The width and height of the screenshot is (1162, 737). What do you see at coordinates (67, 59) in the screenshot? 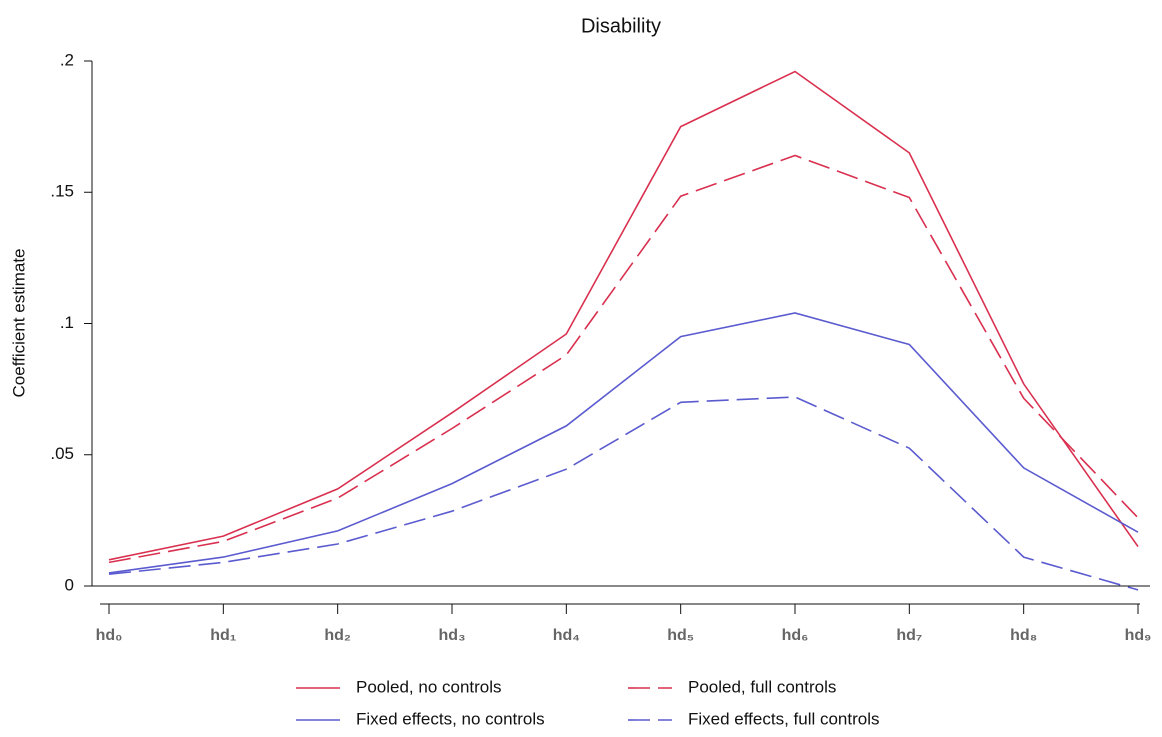
I see `y-tick-label: .2` at bounding box center [67, 59].